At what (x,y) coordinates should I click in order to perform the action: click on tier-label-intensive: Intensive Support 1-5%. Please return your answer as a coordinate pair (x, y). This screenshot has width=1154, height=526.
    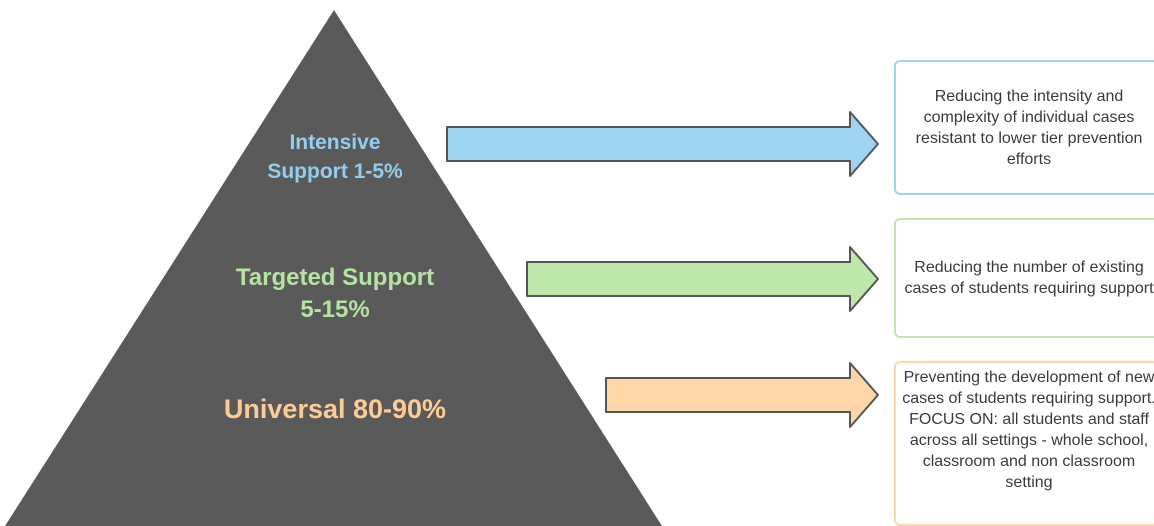
    Looking at the image, I should click on (335, 157).